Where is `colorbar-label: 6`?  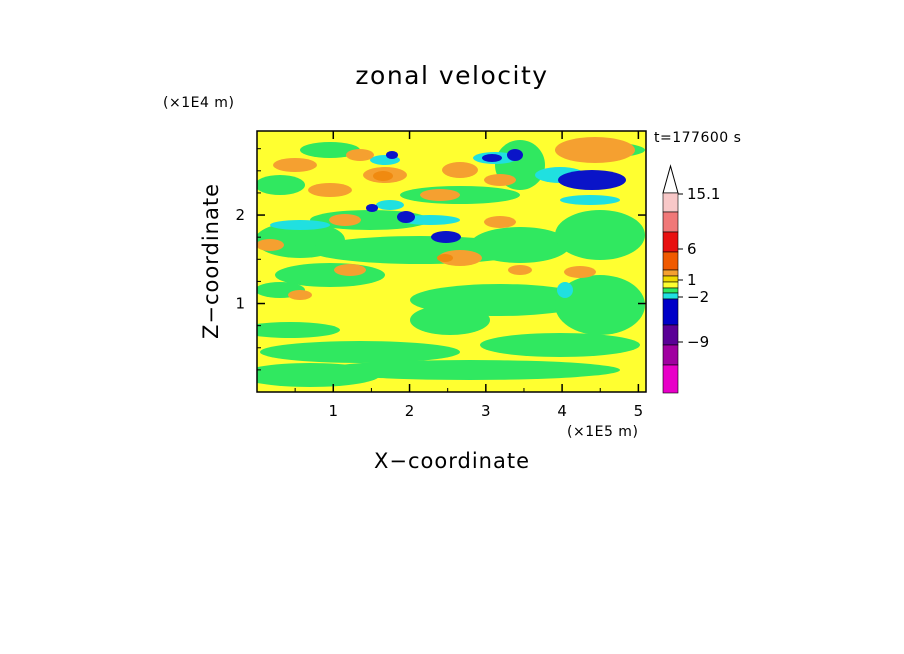 colorbar-label: 6 is located at coordinates (692, 249).